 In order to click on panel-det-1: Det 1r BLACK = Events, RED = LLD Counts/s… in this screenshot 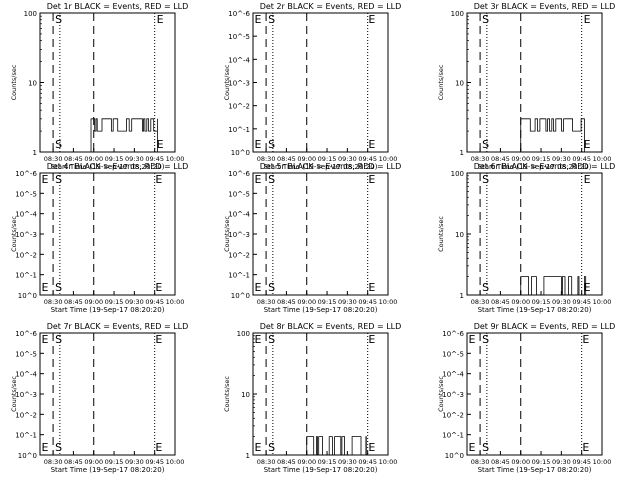, I will do `click(99, 86)`.